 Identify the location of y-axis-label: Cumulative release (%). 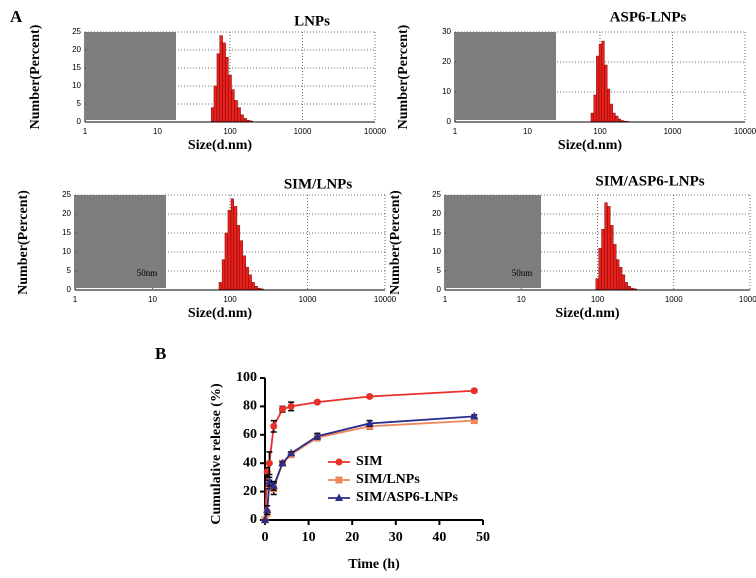
(216, 454).